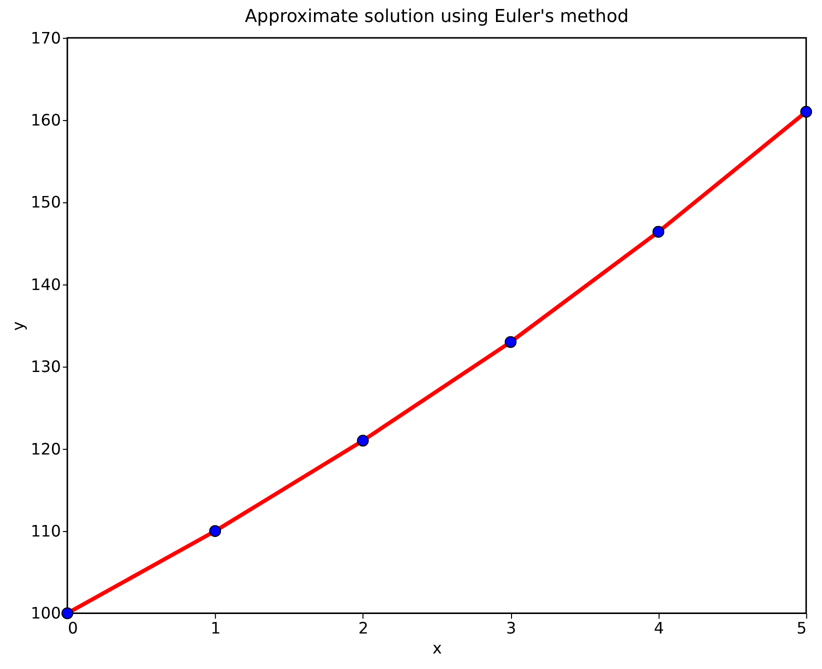 The image size is (822, 669). Describe the element at coordinates (363, 628) in the screenshot. I see `x-tick-label: 2` at that location.